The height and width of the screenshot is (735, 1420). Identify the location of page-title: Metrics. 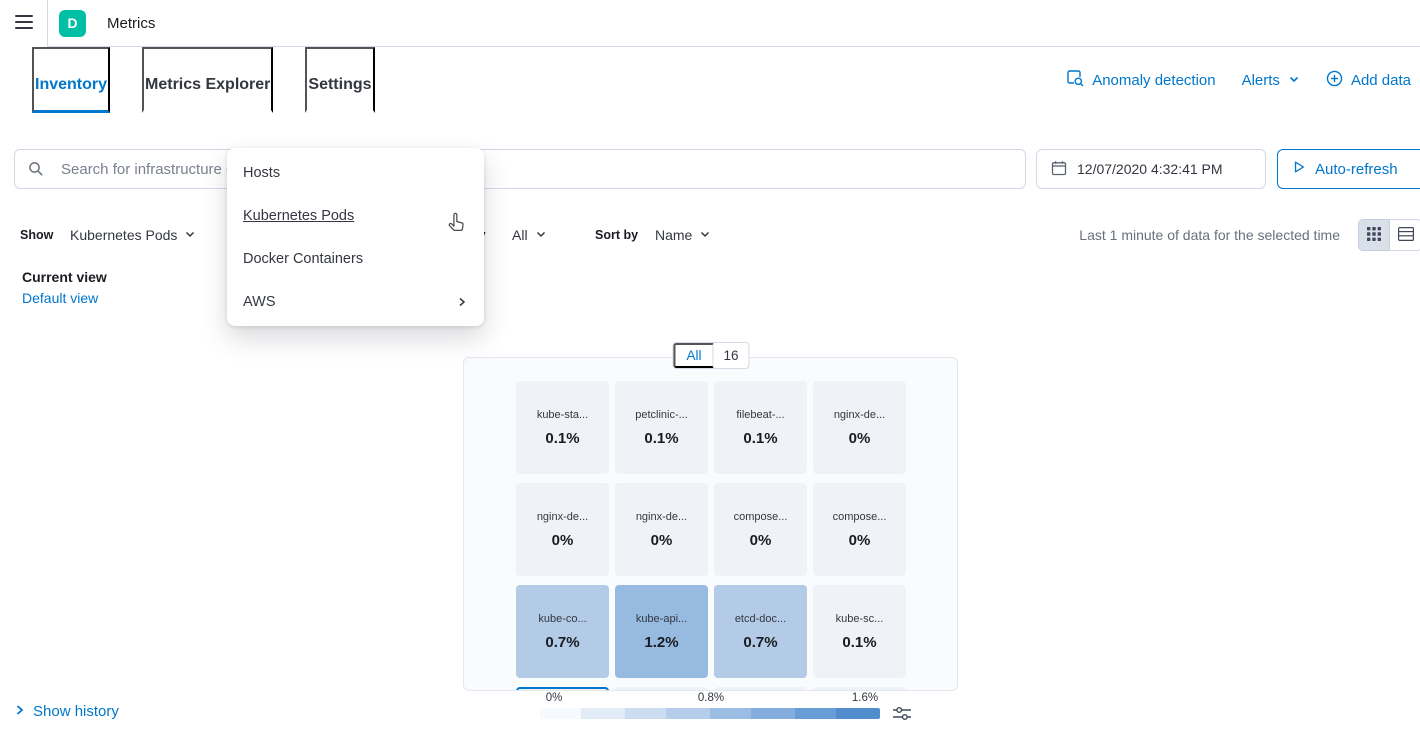
(131, 23).